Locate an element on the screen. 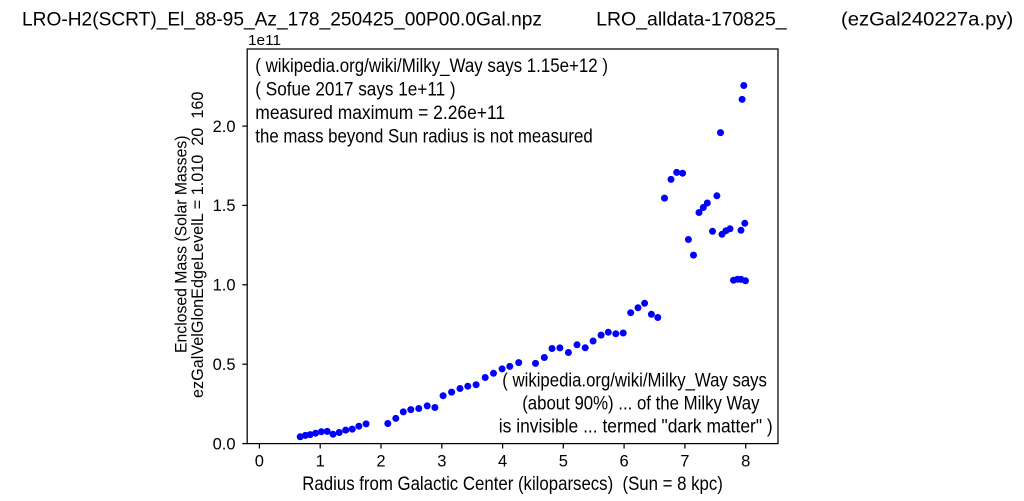 Image resolution: width=1024 pixels, height=501 pixels. svg-text: 5 is located at coordinates (563, 462).